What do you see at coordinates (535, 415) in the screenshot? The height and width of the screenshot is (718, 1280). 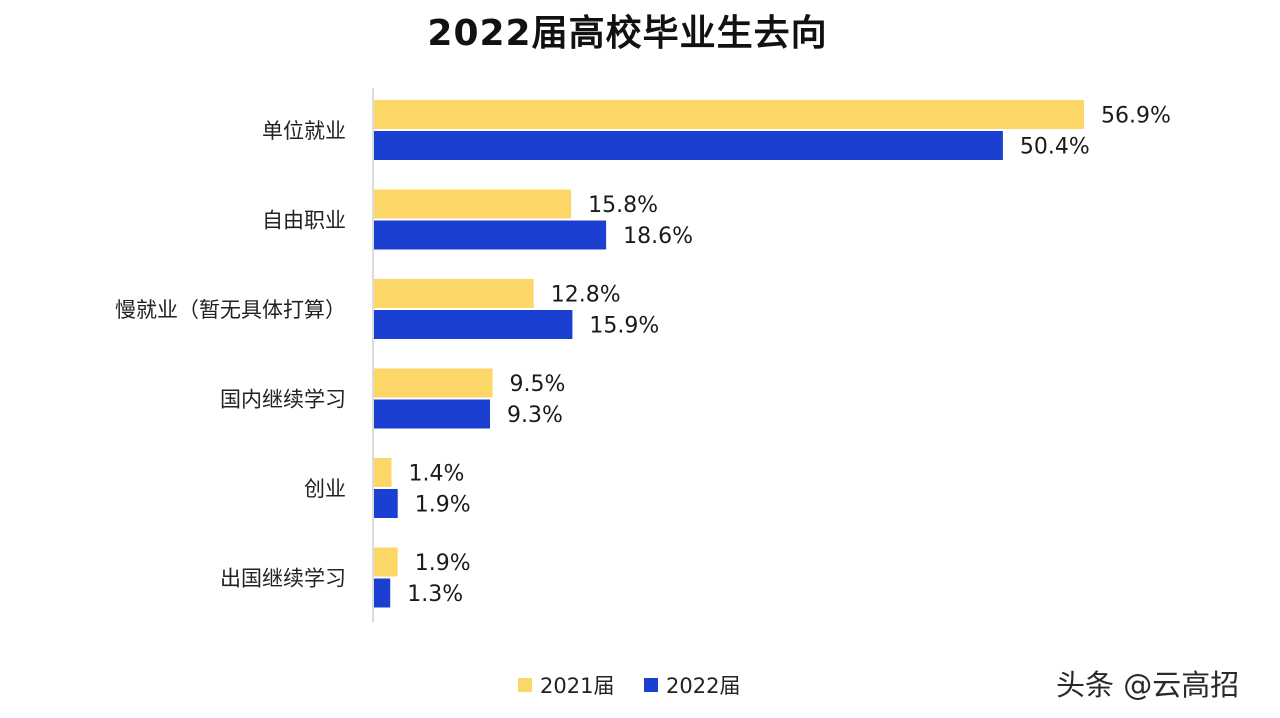 I see `data-label: 9.3%` at bounding box center [535, 415].